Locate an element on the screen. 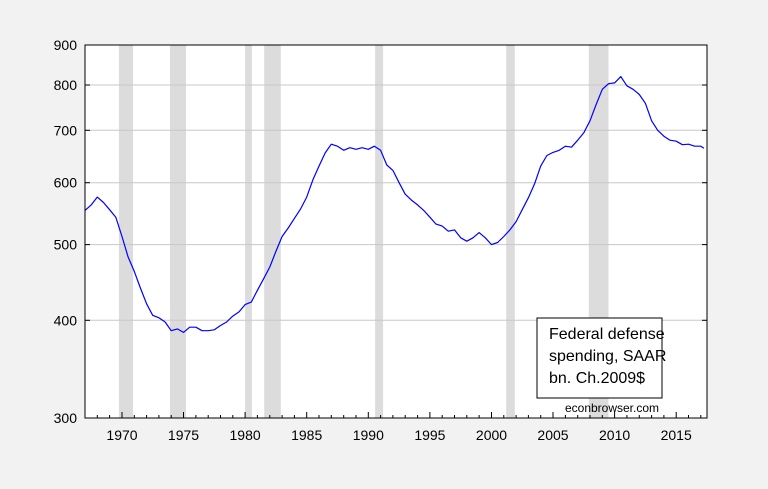  x-tick-label-1975: 1975 is located at coordinates (183, 435).